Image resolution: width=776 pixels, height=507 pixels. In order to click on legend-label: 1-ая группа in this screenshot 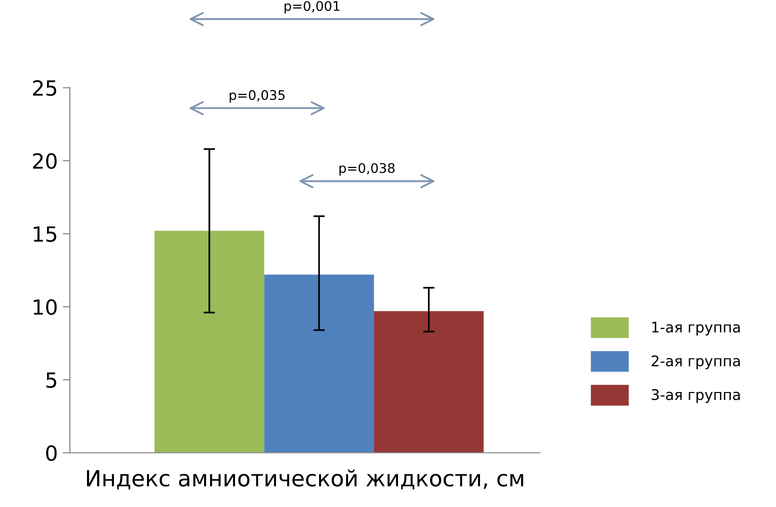, I will do `click(696, 329)`.